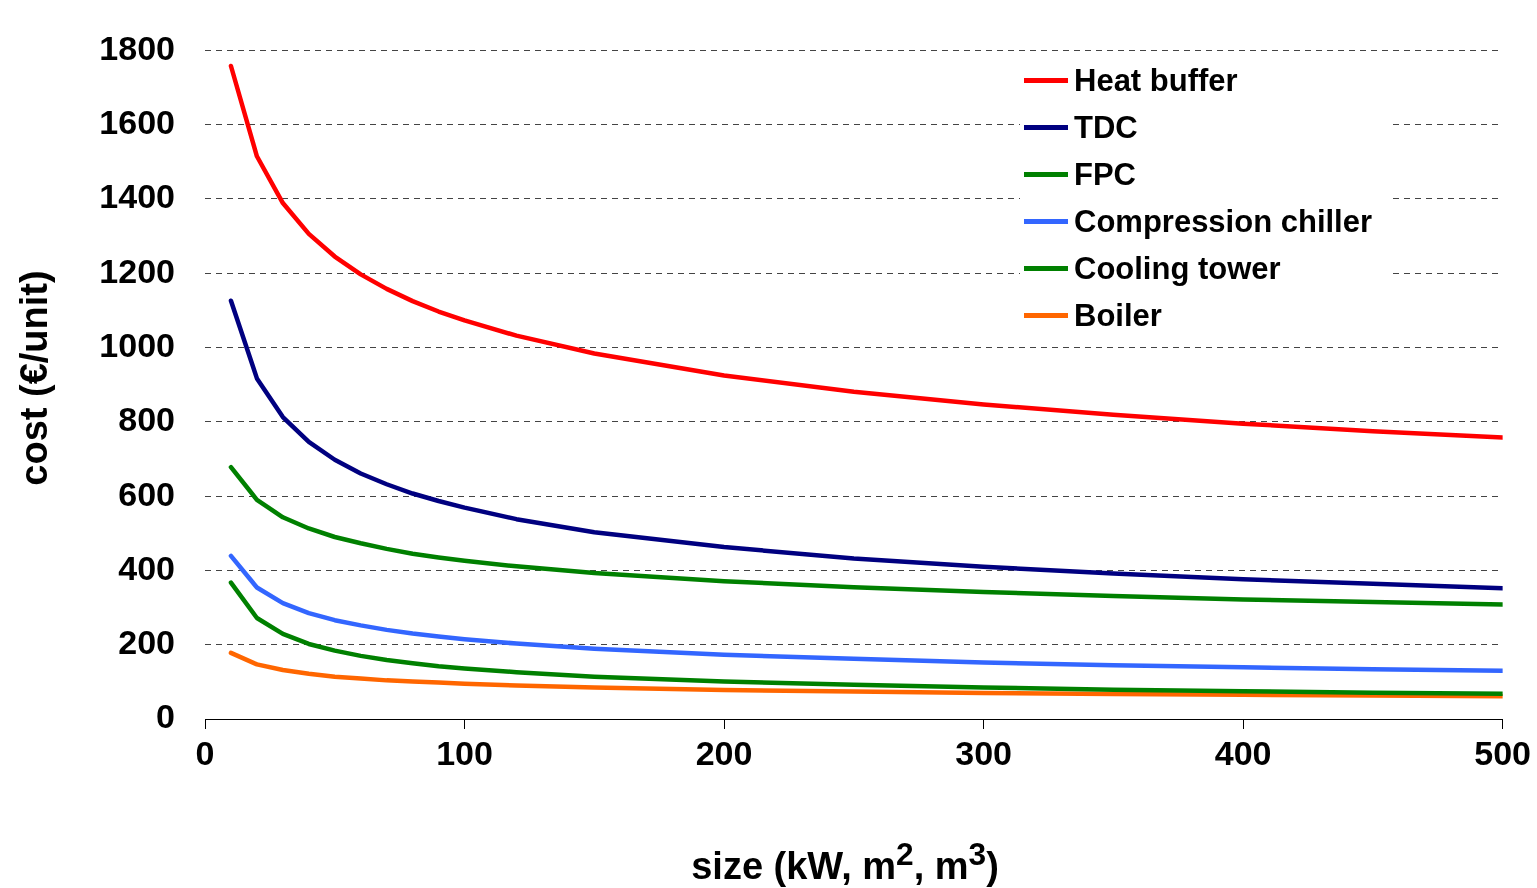  What do you see at coordinates (1118, 315) in the screenshot?
I see `legend-label: Boiler` at bounding box center [1118, 315].